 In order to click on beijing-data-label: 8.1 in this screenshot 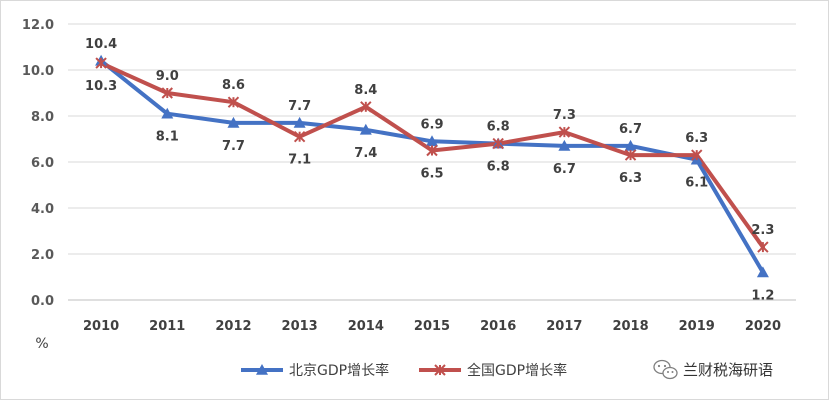, I will do `click(167, 137)`.